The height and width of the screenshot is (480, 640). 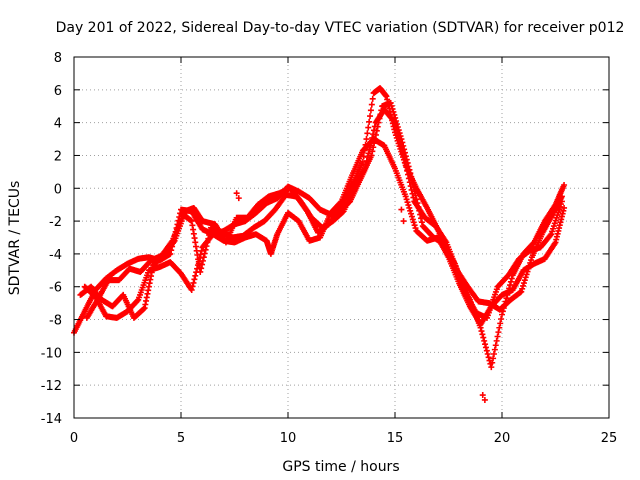 I want to click on y-tick-label: -12, so click(x=51, y=386).